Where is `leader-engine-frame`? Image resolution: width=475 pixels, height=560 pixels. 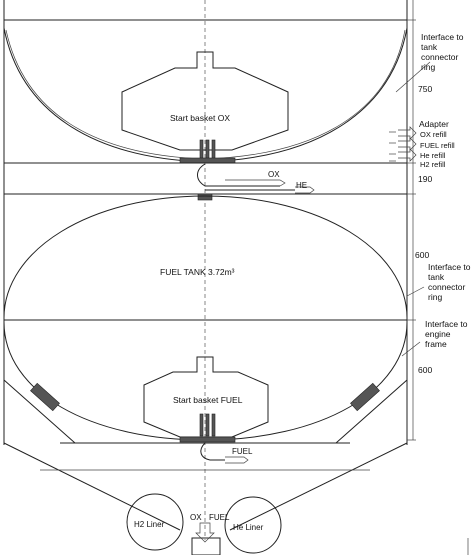
leader-engine-frame is located at coordinates (411, 349).